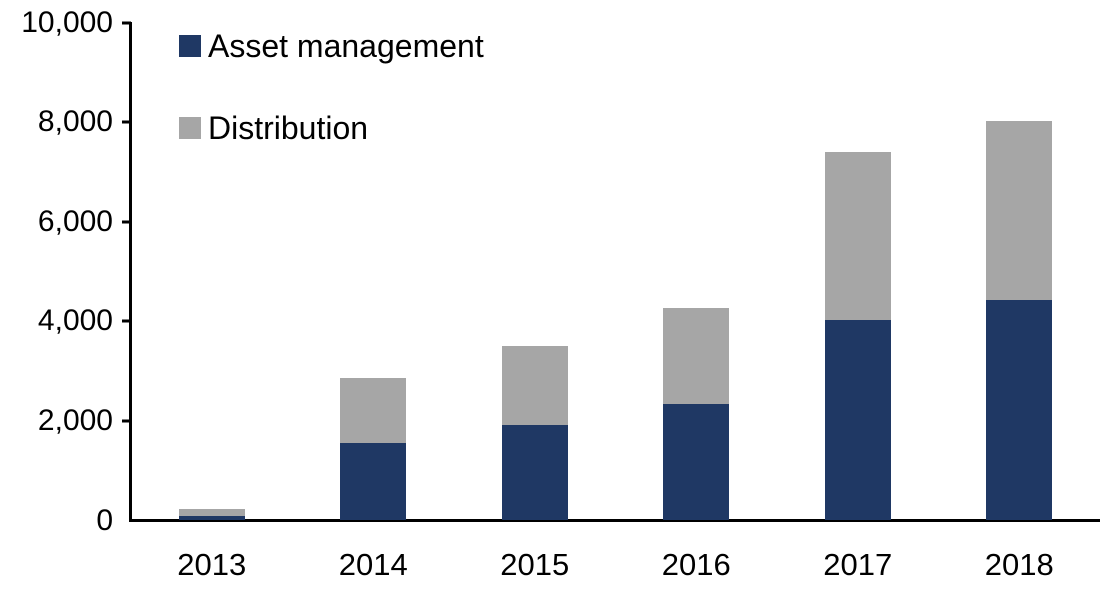  What do you see at coordinates (857, 420) in the screenshot?
I see `bar-2017-asset-management` at bounding box center [857, 420].